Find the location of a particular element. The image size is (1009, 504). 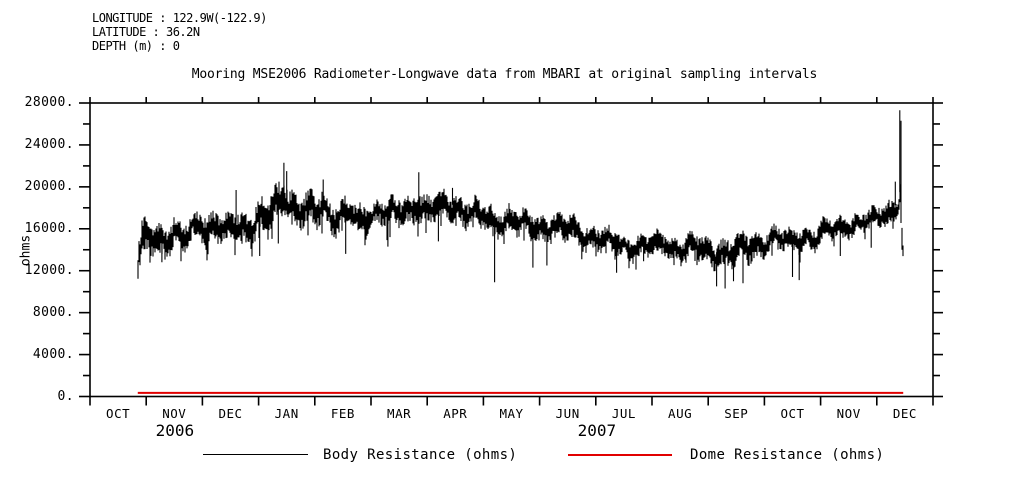

x-month-label: MAY is located at coordinates (511, 413).